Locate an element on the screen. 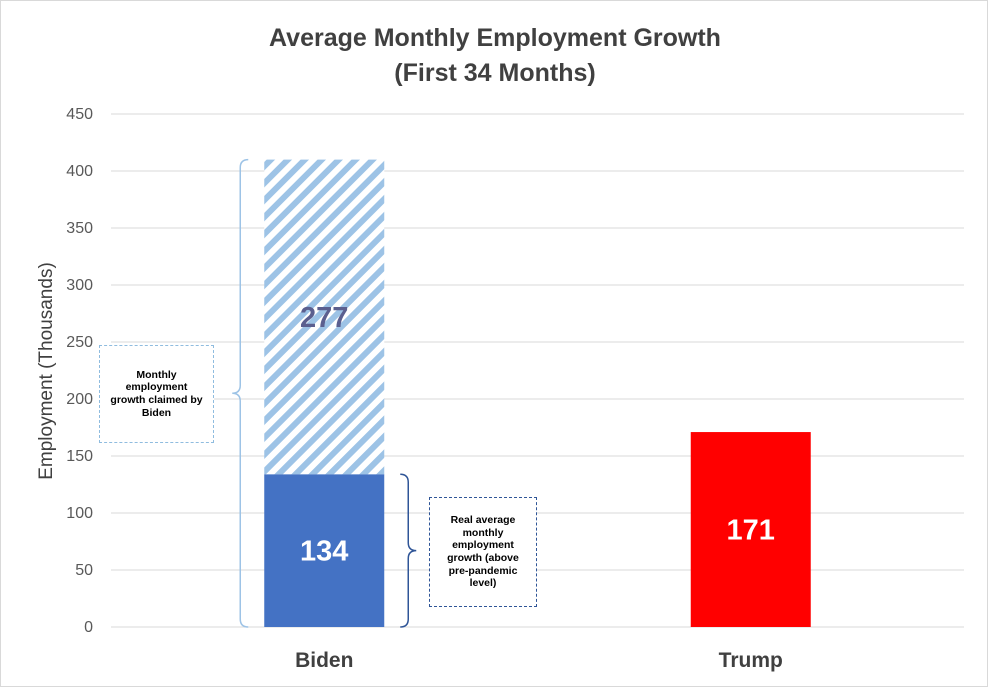 This screenshot has height=687, width=988. y-tick-label-0: 0 is located at coordinates (88, 627).